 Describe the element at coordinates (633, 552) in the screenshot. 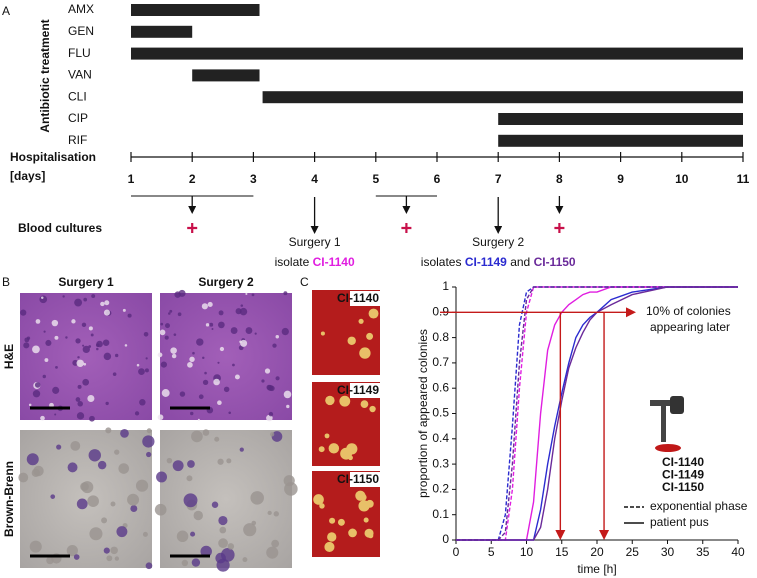

I see `x-tick-label: 25` at that location.